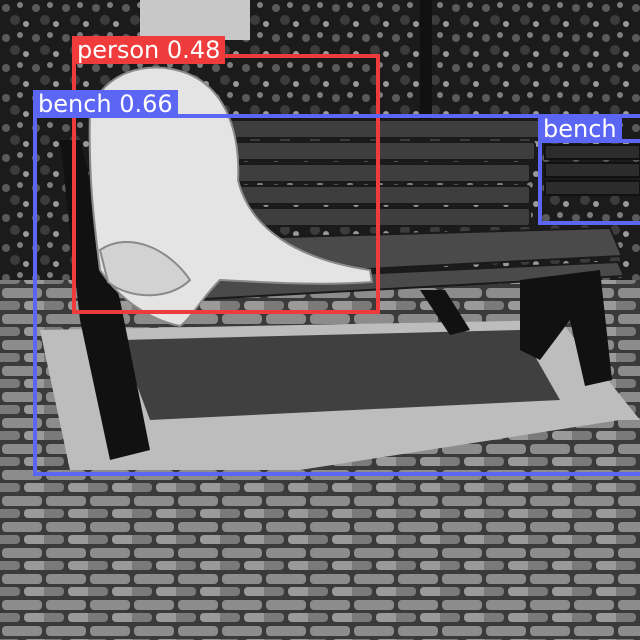 Image resolution: width=640 pixels, height=640 pixels. What do you see at coordinates (580, 129) in the screenshot?
I see `detection-label-bench-right: bench` at bounding box center [580, 129].